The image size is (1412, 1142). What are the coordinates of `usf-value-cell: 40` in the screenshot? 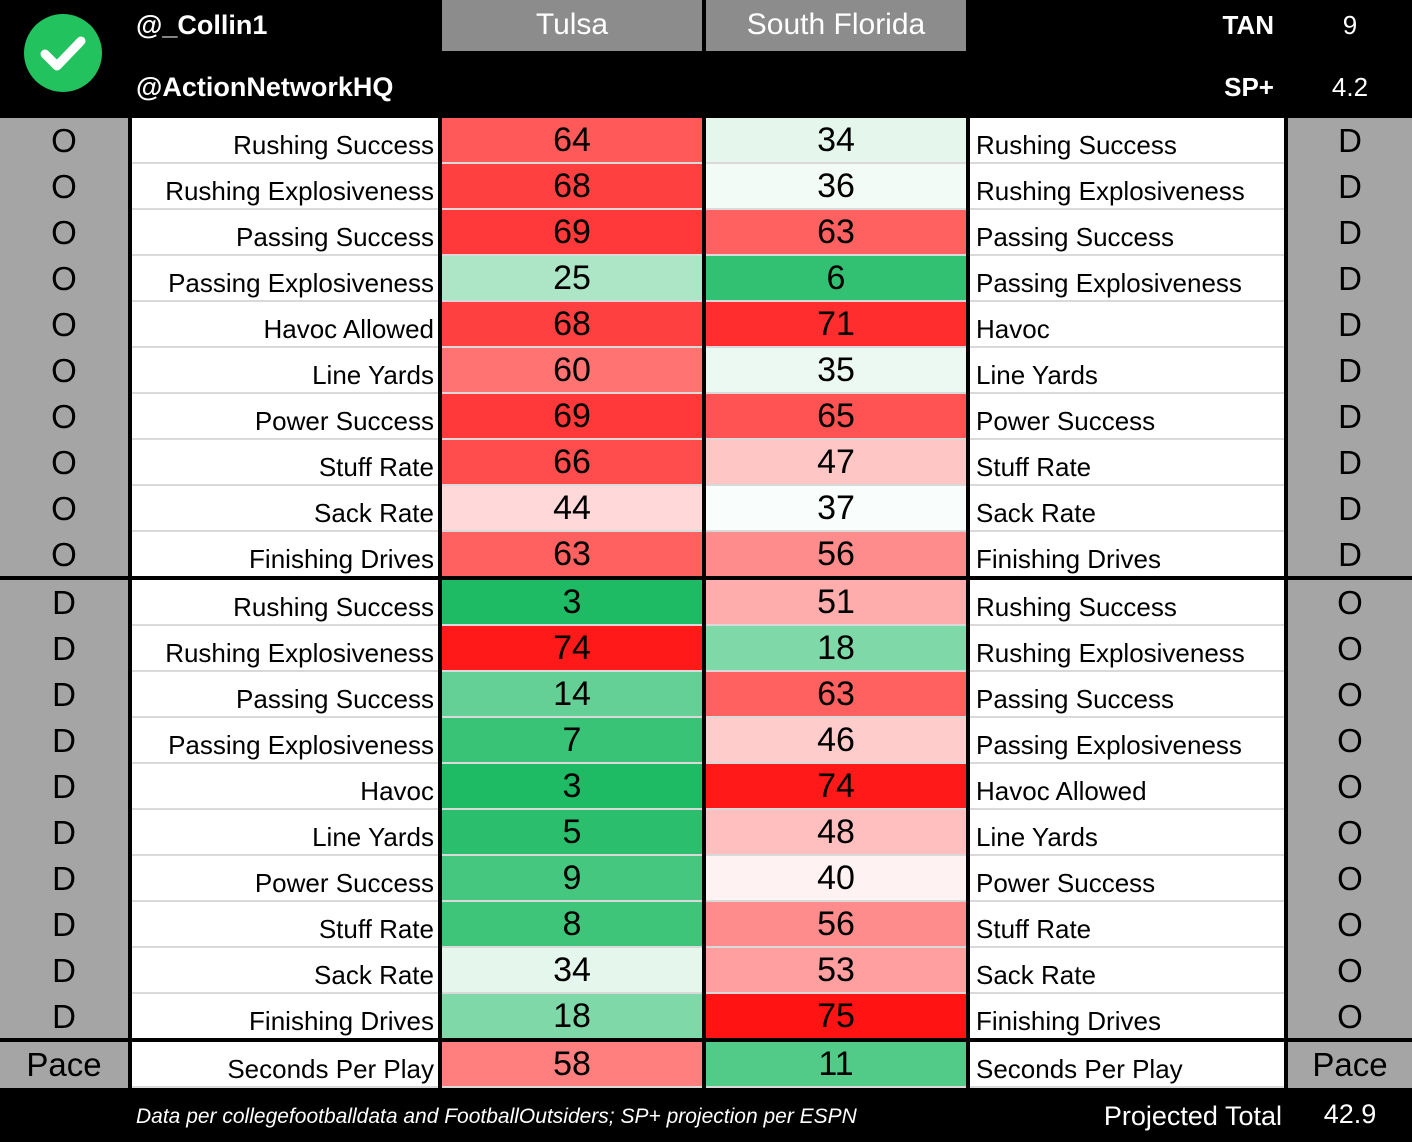 It's located at (836, 879).